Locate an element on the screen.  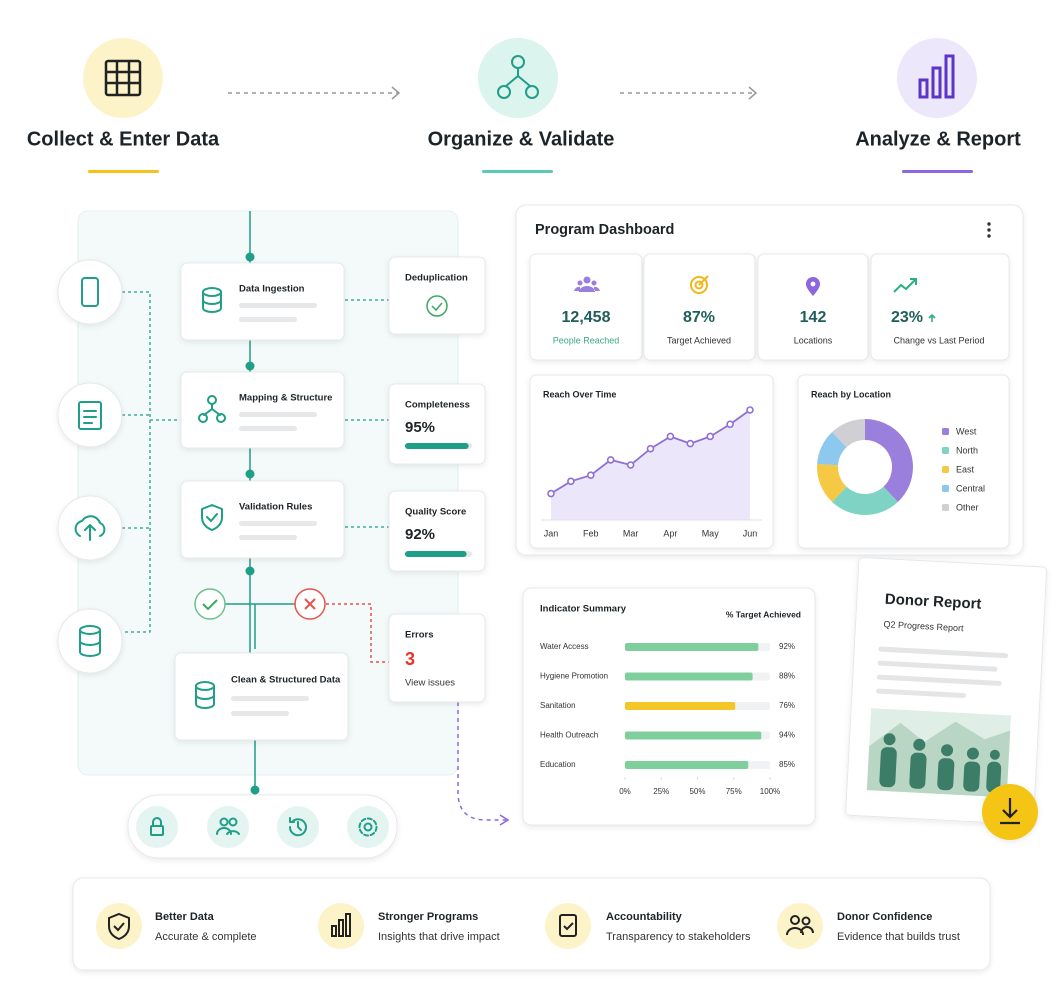
kpi-value: 12,458 is located at coordinates (586, 317).